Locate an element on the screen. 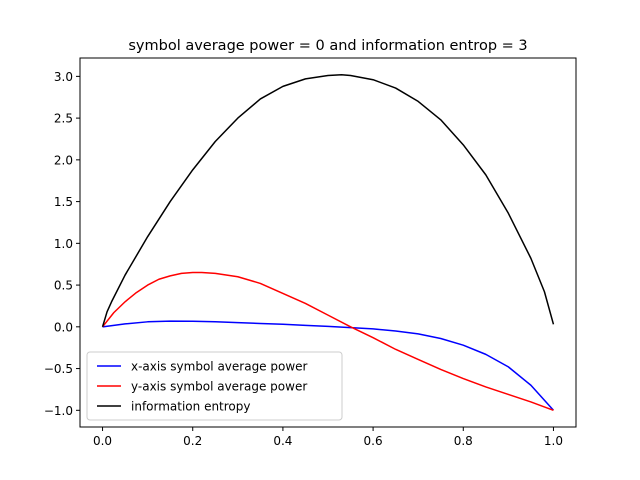 The width and height of the screenshot is (640, 480). y-tick-label: 3.0 is located at coordinates (63, 77).